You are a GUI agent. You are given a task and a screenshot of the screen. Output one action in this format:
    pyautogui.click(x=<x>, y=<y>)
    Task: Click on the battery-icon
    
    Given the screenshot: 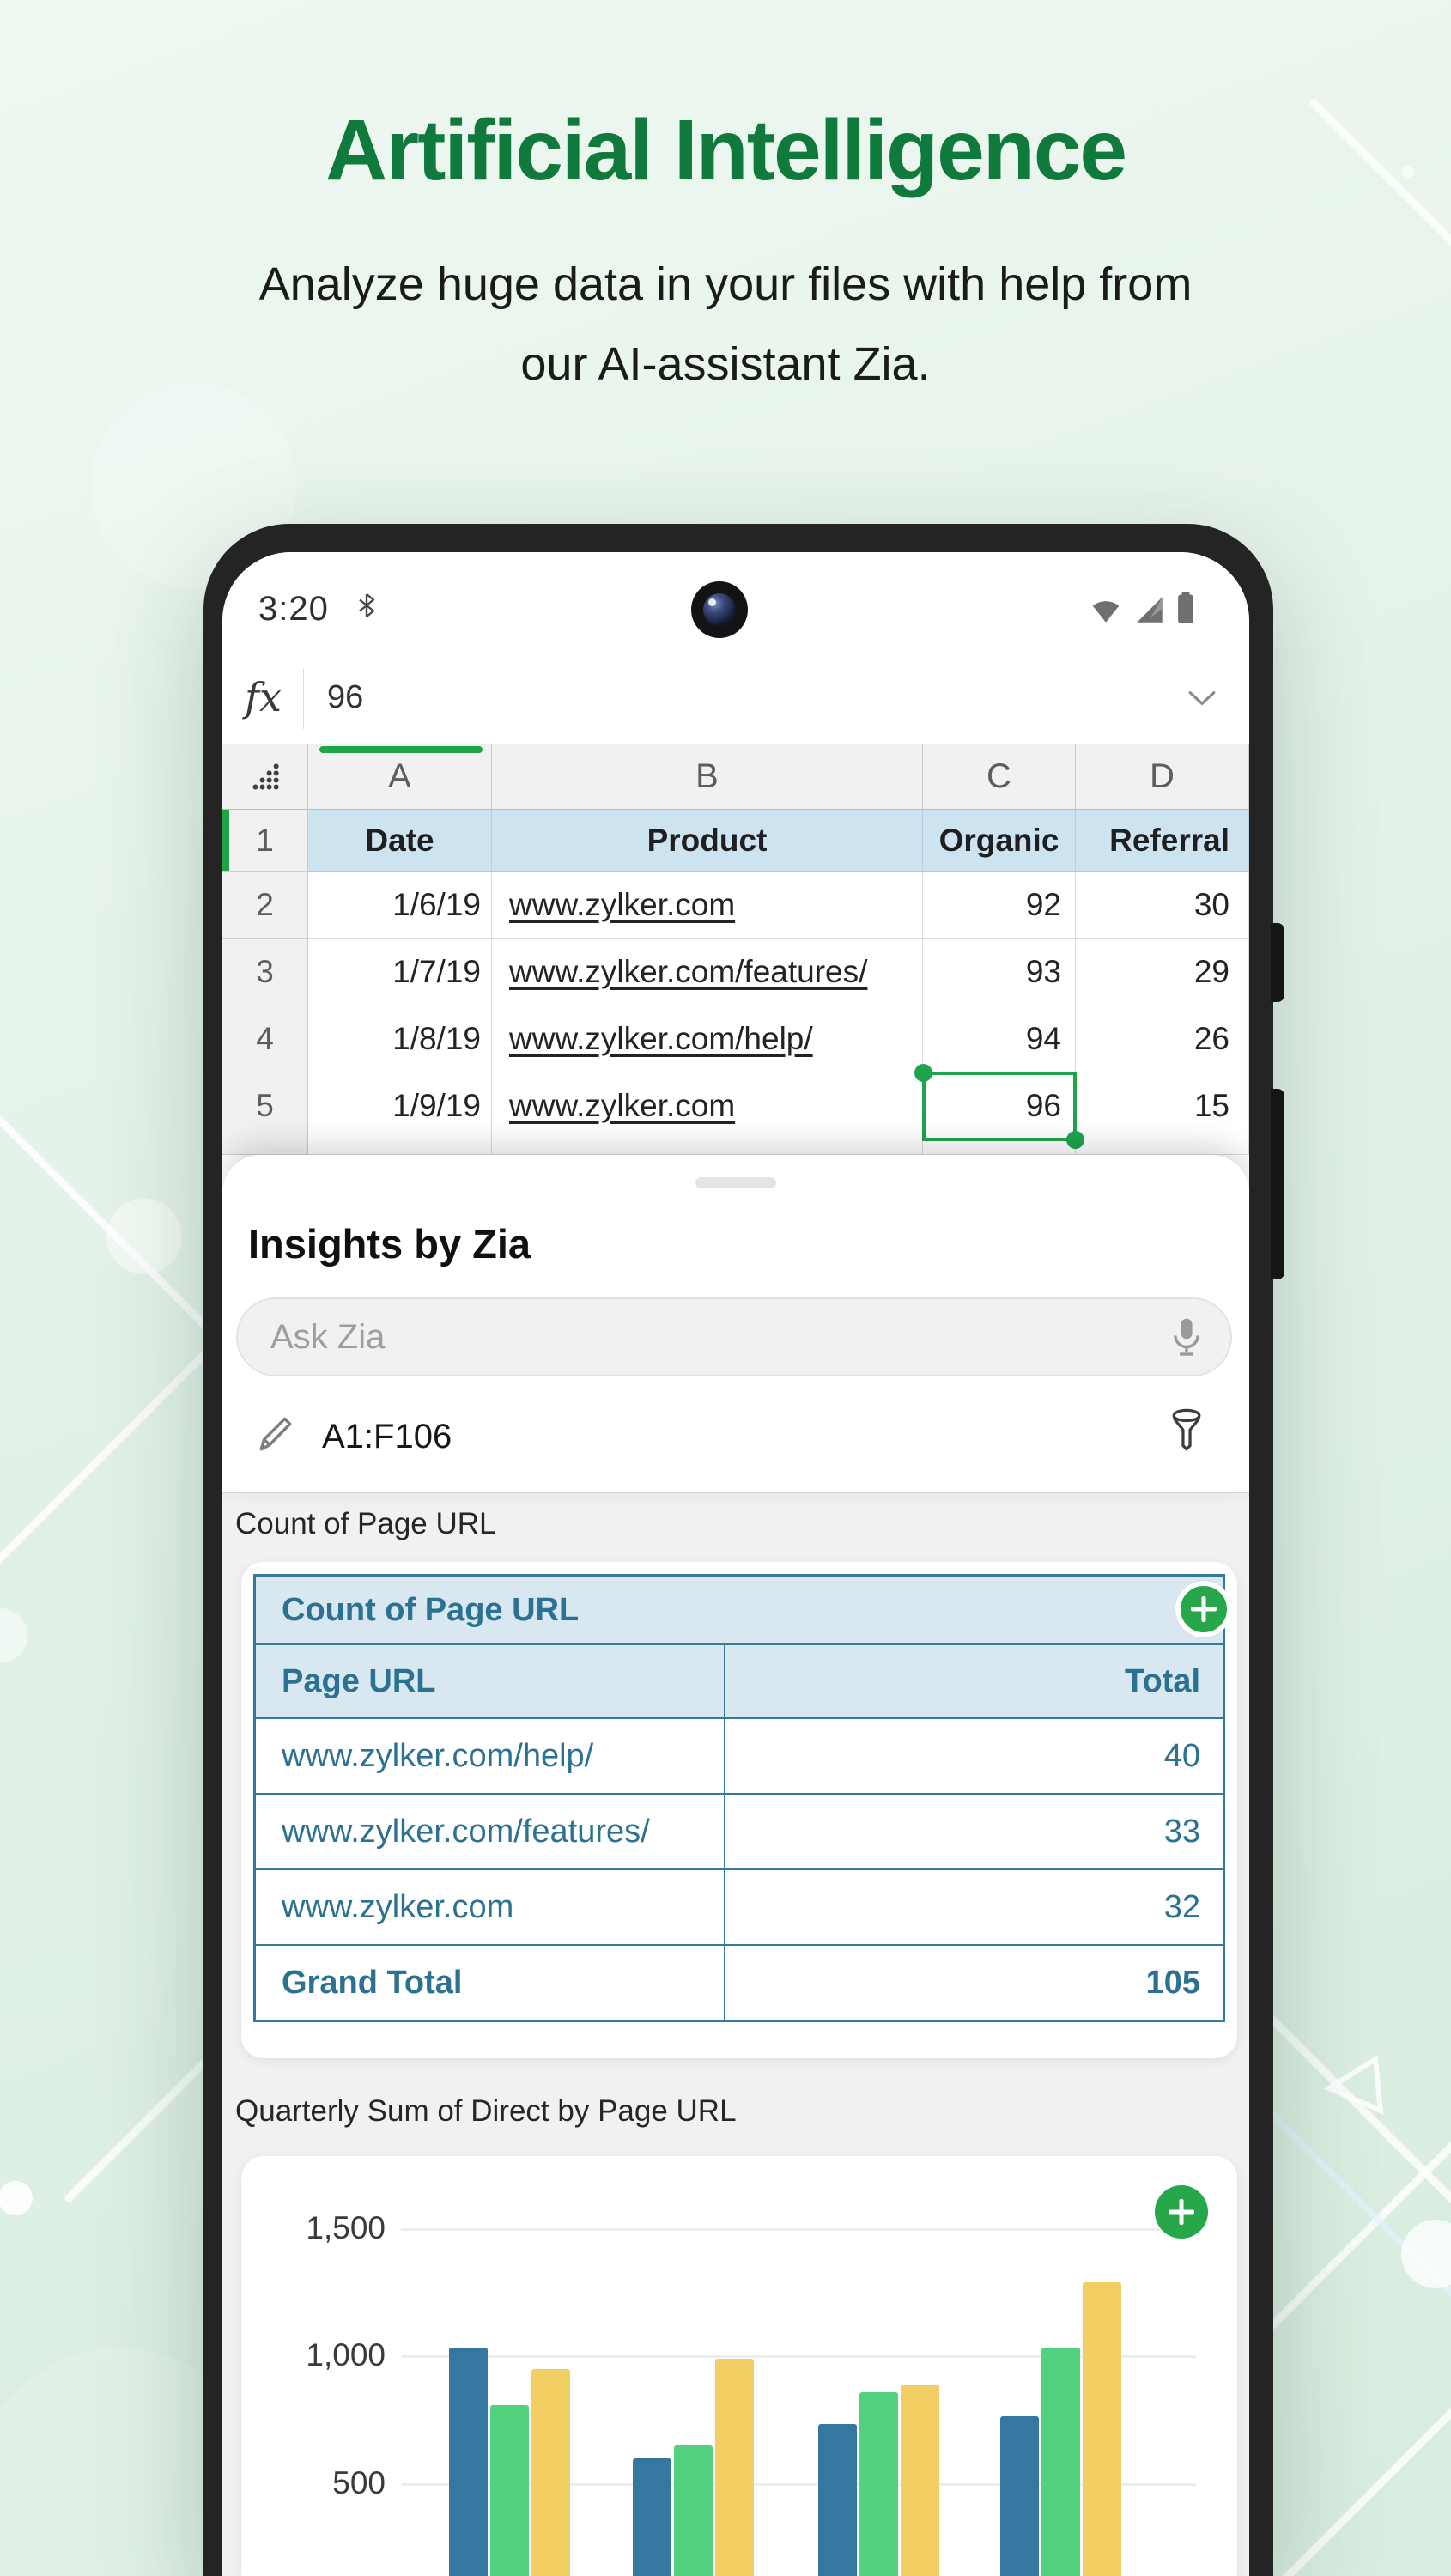 What is the action you would take?
    pyautogui.click(x=1185, y=610)
    